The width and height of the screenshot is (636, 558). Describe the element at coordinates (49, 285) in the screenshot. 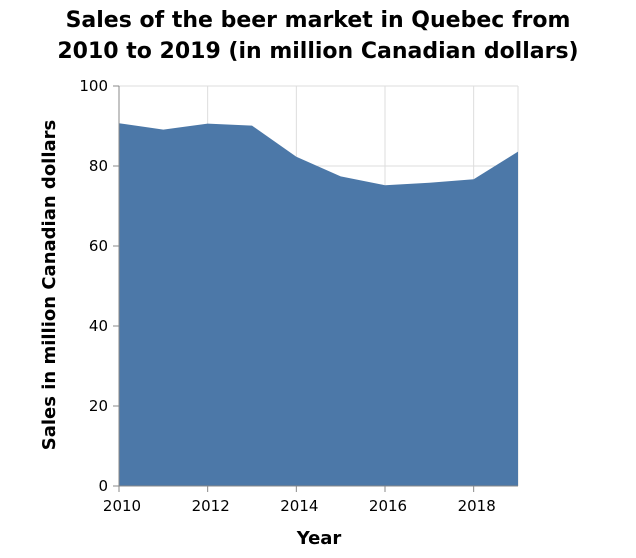

I see `y-axis-label: Sales in million Canadian dollars` at that location.